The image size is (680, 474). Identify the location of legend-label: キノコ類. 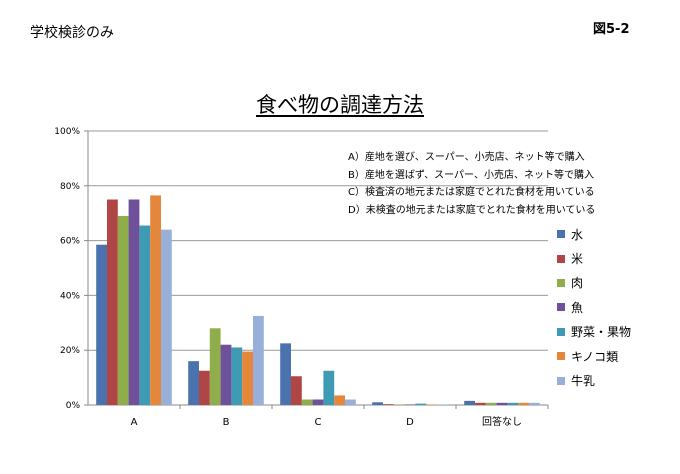
(595, 356).